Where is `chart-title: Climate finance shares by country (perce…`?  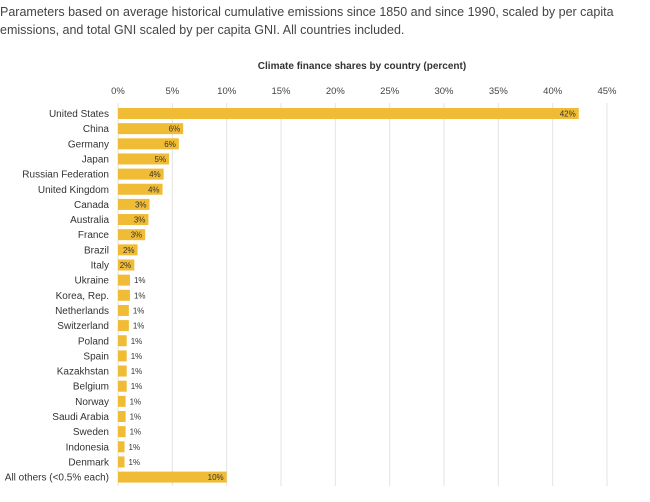
chart-title: Climate finance shares by country (perce… is located at coordinates (362, 66).